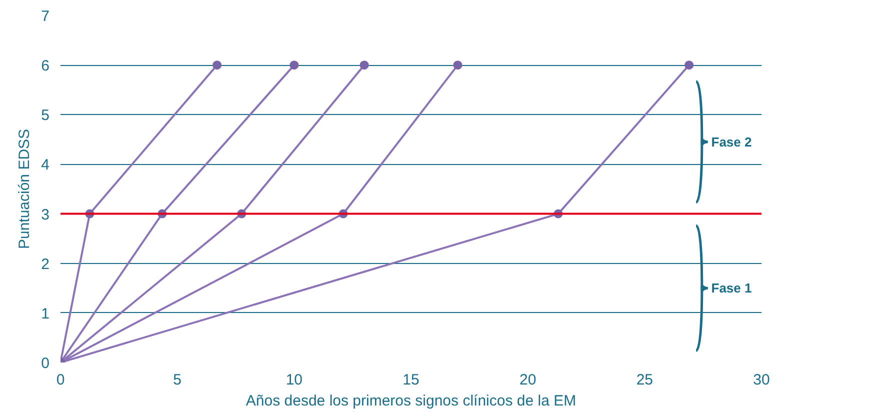 Image resolution: width=871 pixels, height=412 pixels. Describe the element at coordinates (527, 380) in the screenshot. I see `x-tick-label: 20` at that location.